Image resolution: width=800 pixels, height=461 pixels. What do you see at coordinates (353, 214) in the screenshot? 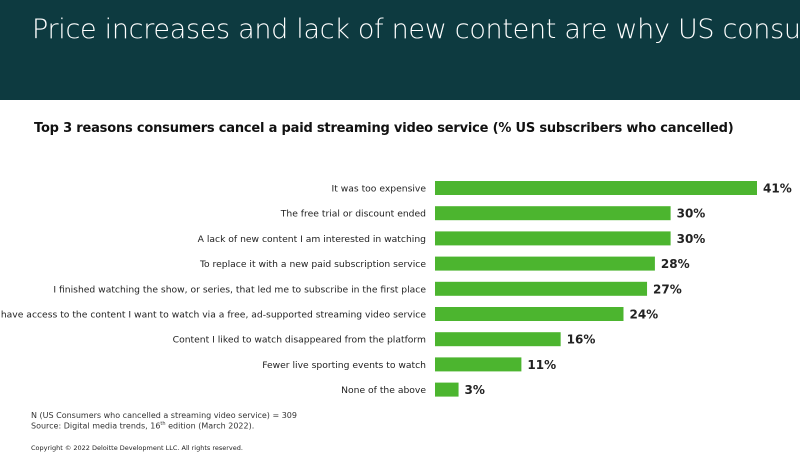
I see `category-label: The free trial or discount ended` at bounding box center [353, 214].